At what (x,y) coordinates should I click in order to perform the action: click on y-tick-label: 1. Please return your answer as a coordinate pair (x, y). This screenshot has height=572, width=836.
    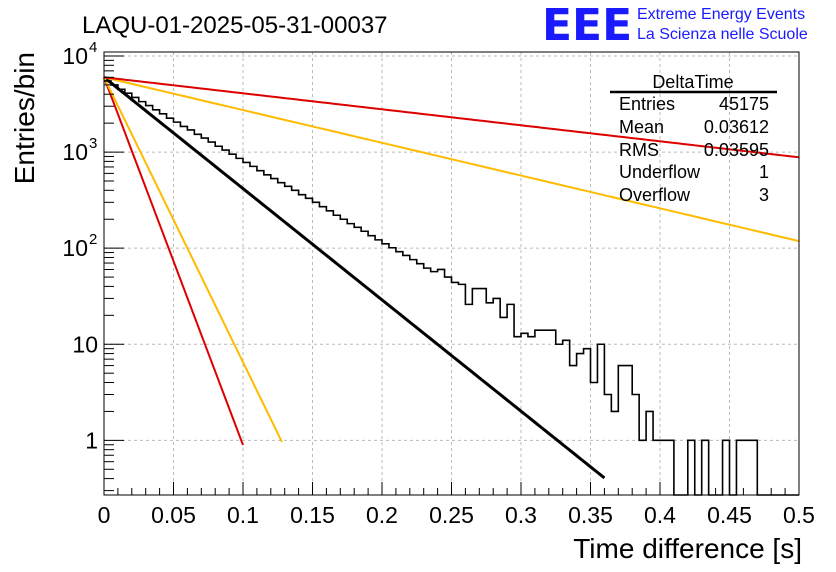
    Looking at the image, I should click on (91, 440).